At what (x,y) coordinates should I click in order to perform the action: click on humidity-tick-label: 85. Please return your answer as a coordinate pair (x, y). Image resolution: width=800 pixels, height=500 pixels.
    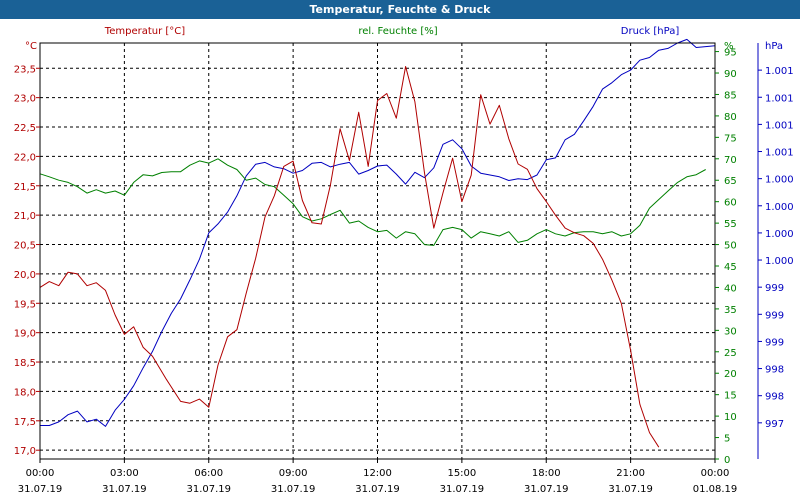
    Looking at the image, I should click on (730, 95).